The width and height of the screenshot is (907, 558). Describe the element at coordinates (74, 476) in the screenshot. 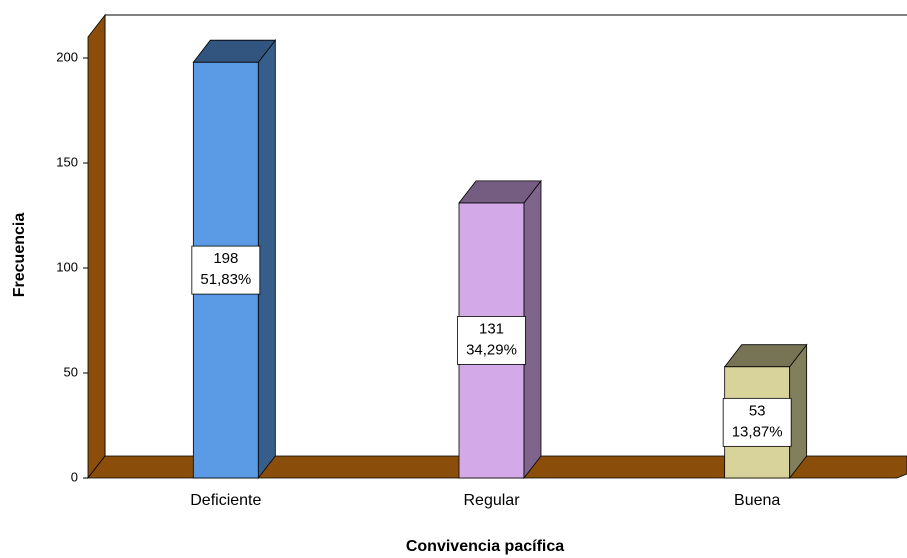

I see `y-tick-label: 0` at that location.